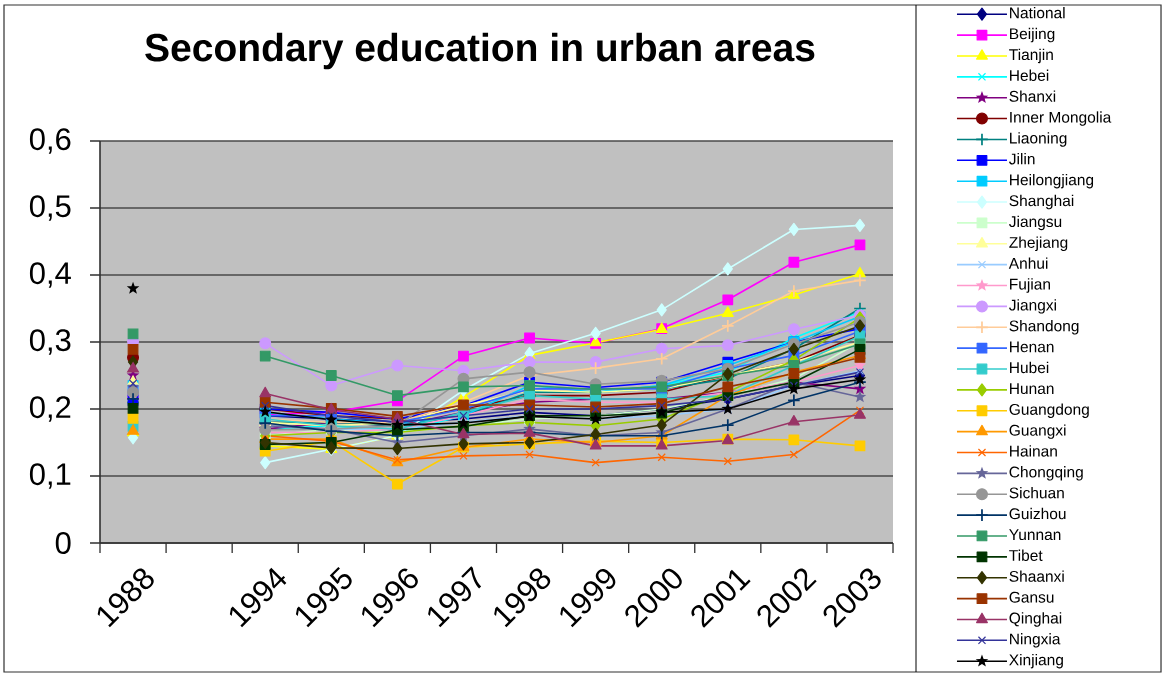 The image size is (1167, 675). Describe the element at coordinates (1038, 139) in the screenshot. I see `legend-label: Liaoning` at that location.